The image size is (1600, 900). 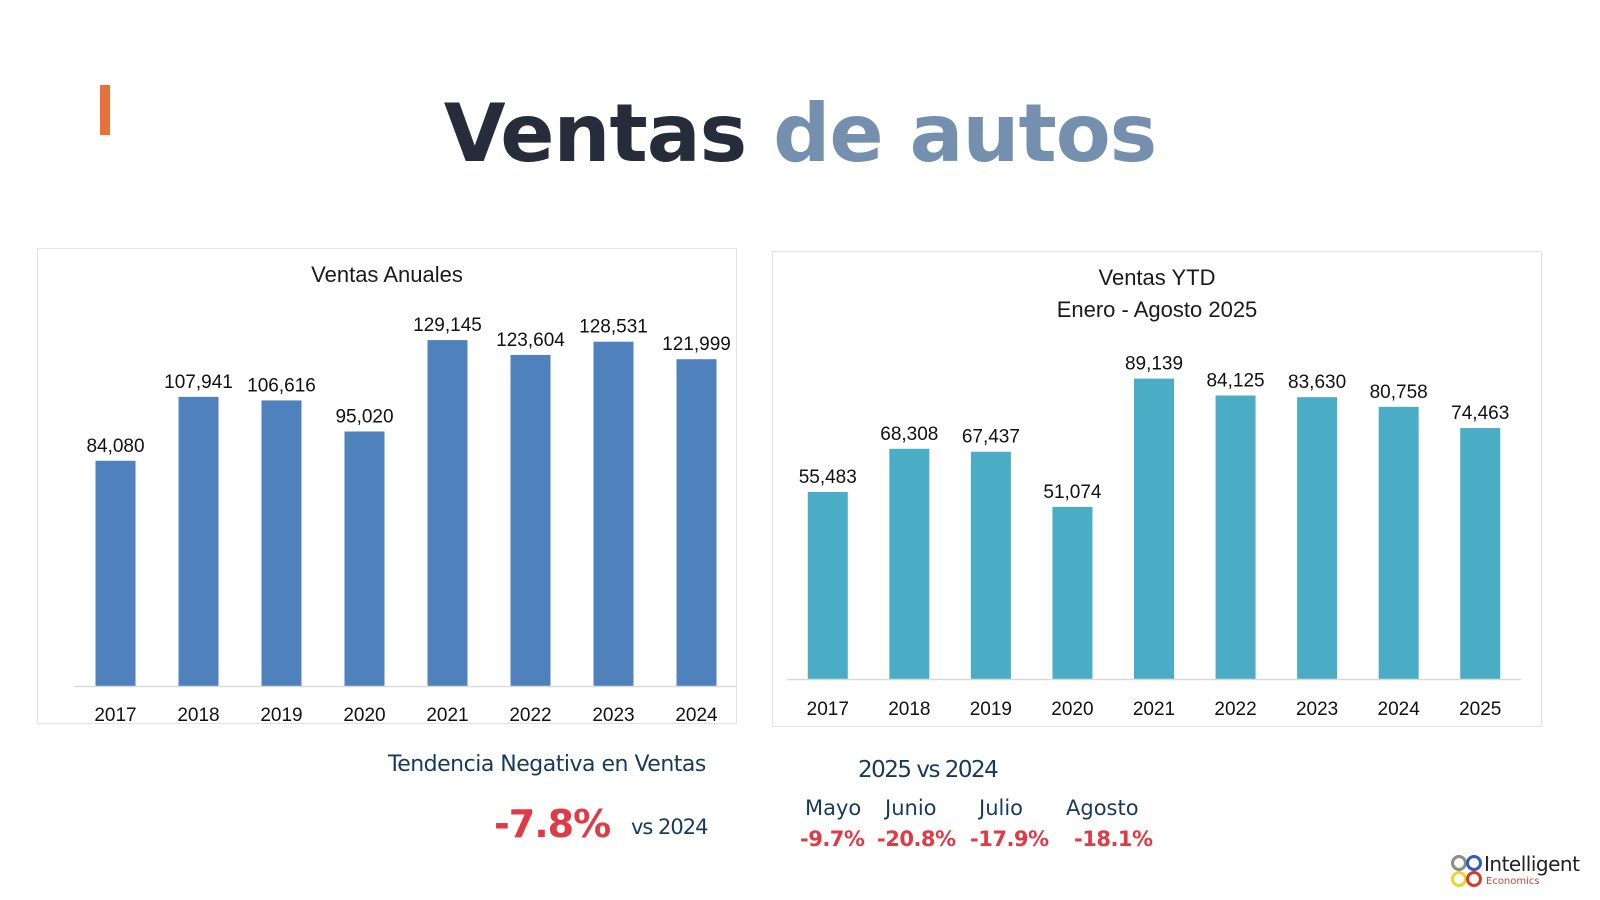 What do you see at coordinates (928, 770) in the screenshot?
I see `monthly-title: 2025 vs 2024` at bounding box center [928, 770].